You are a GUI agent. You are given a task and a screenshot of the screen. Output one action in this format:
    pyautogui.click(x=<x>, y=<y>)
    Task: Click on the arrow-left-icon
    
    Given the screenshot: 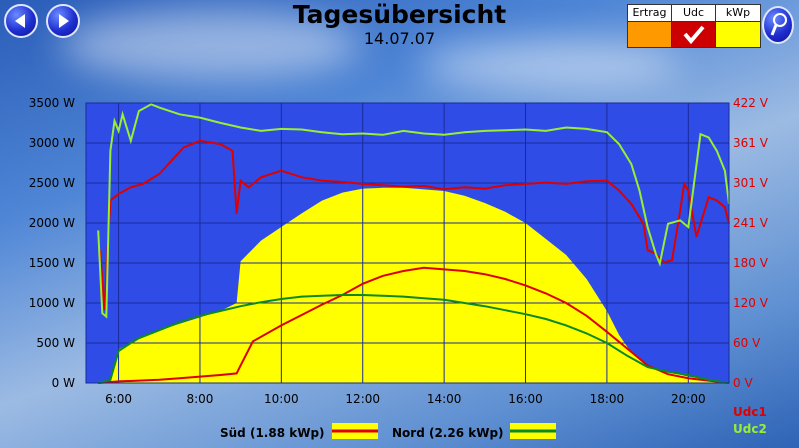 What is the action you would take?
    pyautogui.click(x=20, y=21)
    